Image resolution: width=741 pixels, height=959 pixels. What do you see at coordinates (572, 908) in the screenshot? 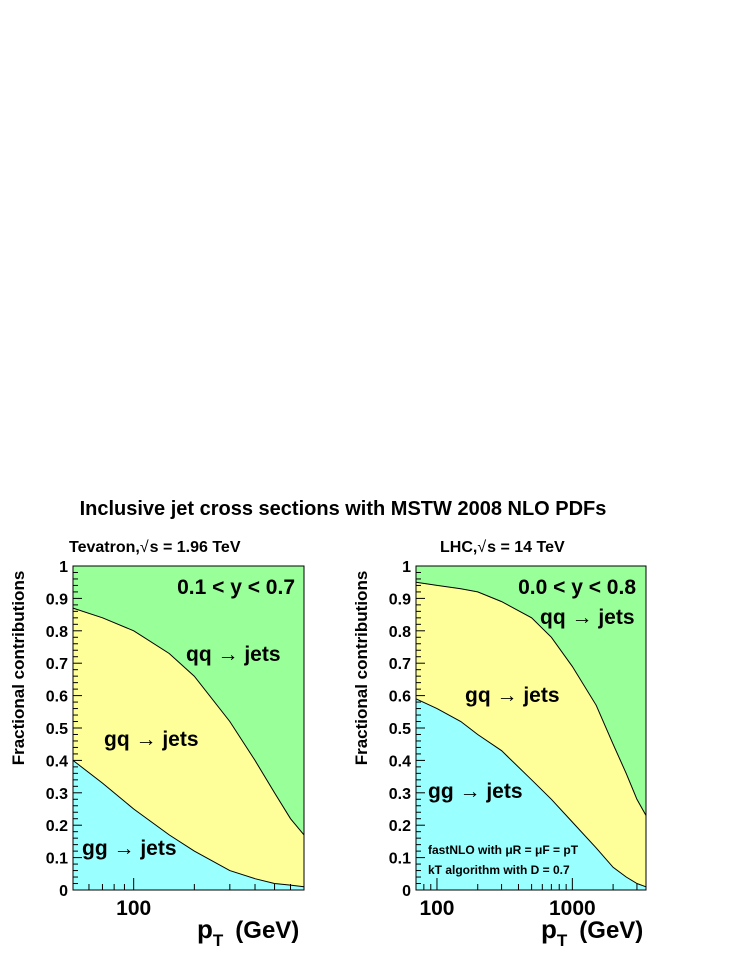
I see `x-tick-label: 1000` at bounding box center [572, 908].